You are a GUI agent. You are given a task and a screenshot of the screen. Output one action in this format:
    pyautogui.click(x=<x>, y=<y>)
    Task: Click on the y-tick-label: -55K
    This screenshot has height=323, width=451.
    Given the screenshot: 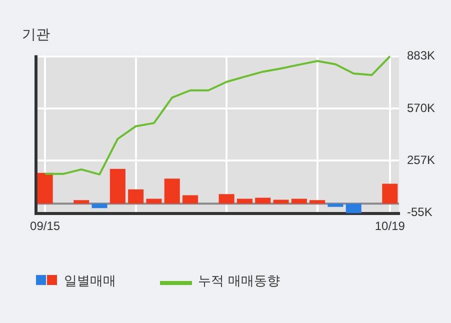 What is the action you would take?
    pyautogui.click(x=419, y=212)
    